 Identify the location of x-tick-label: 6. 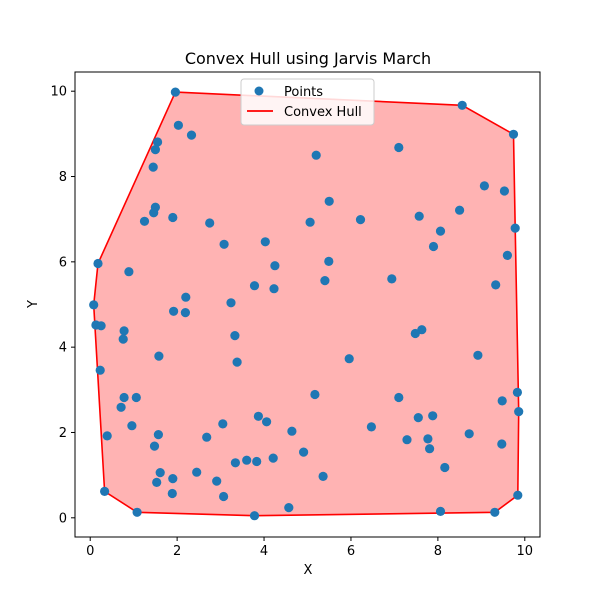
(351, 551).